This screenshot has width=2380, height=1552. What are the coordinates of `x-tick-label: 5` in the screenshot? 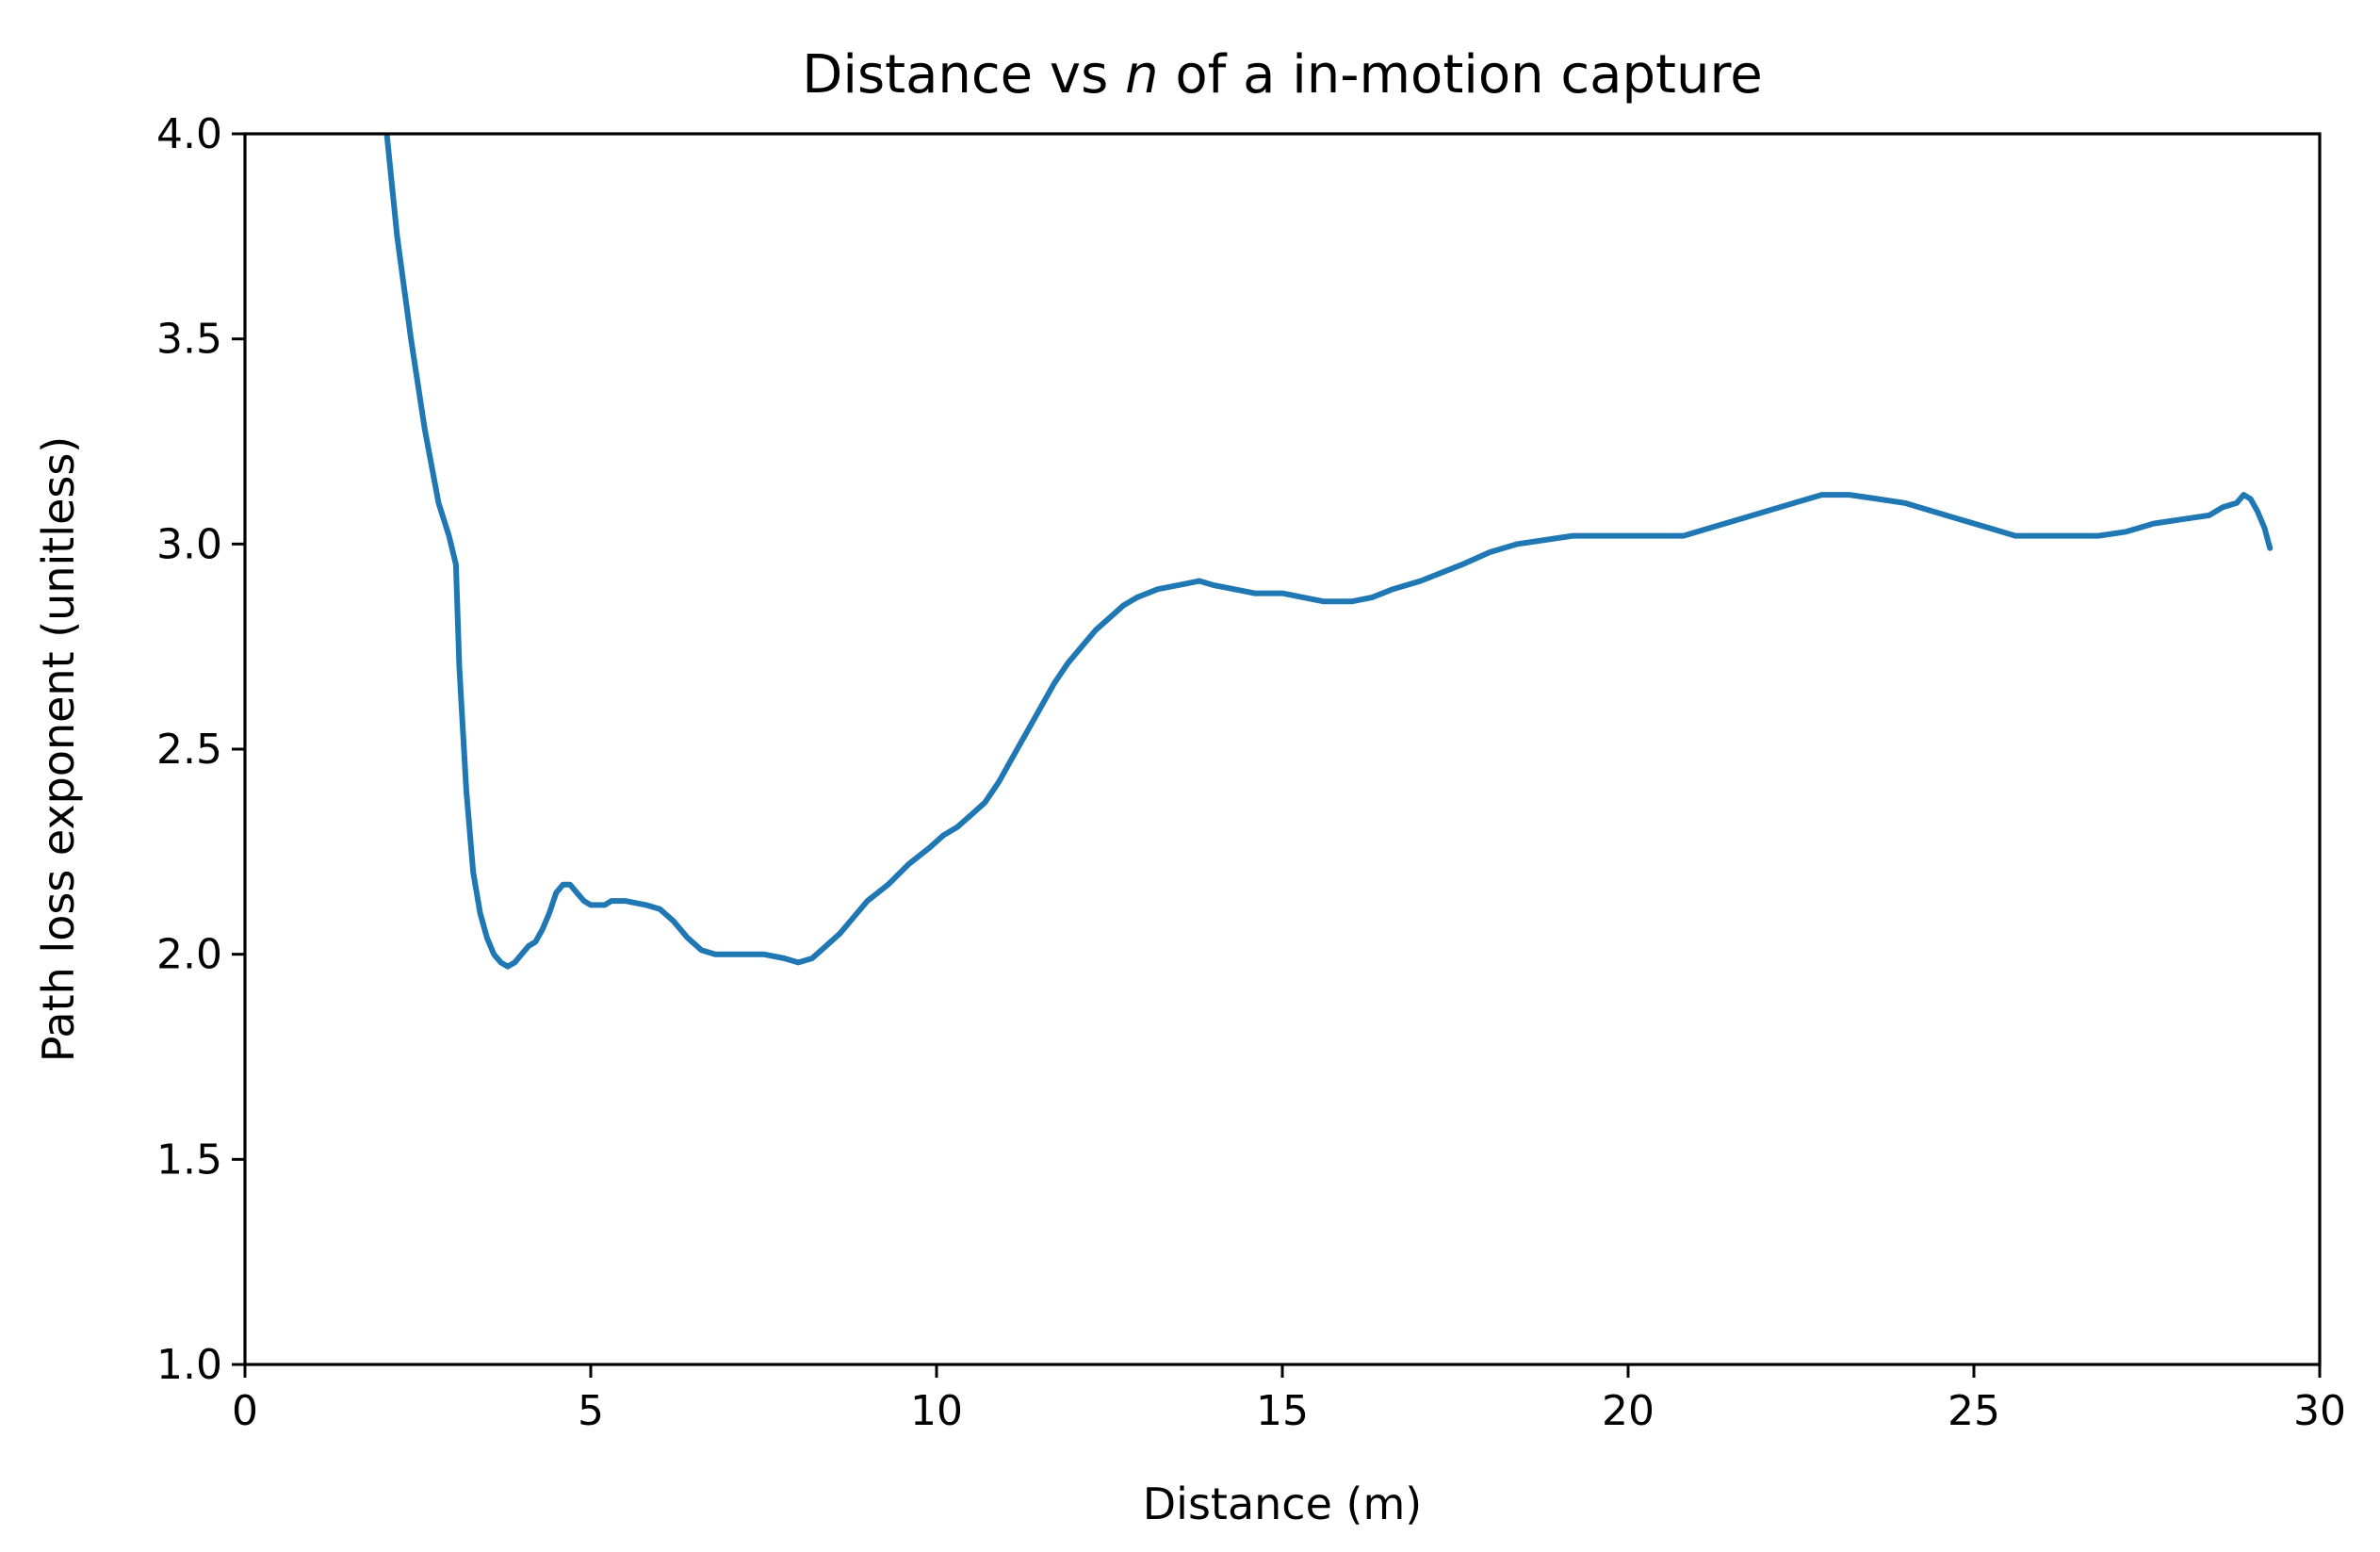 It's located at (591, 1411).